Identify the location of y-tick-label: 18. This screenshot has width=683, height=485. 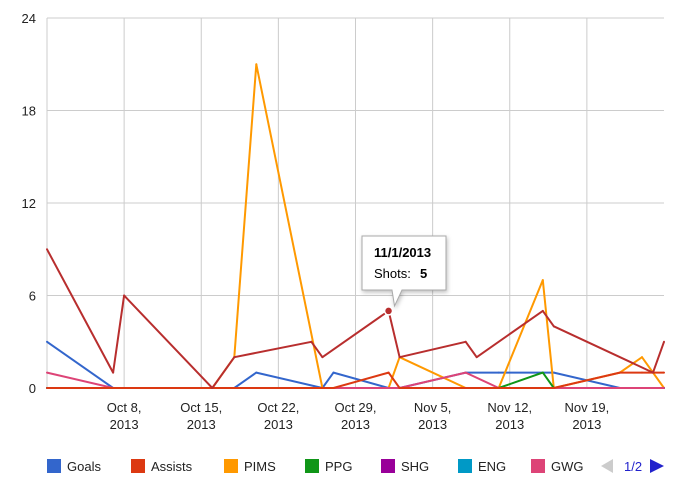
(29, 111).